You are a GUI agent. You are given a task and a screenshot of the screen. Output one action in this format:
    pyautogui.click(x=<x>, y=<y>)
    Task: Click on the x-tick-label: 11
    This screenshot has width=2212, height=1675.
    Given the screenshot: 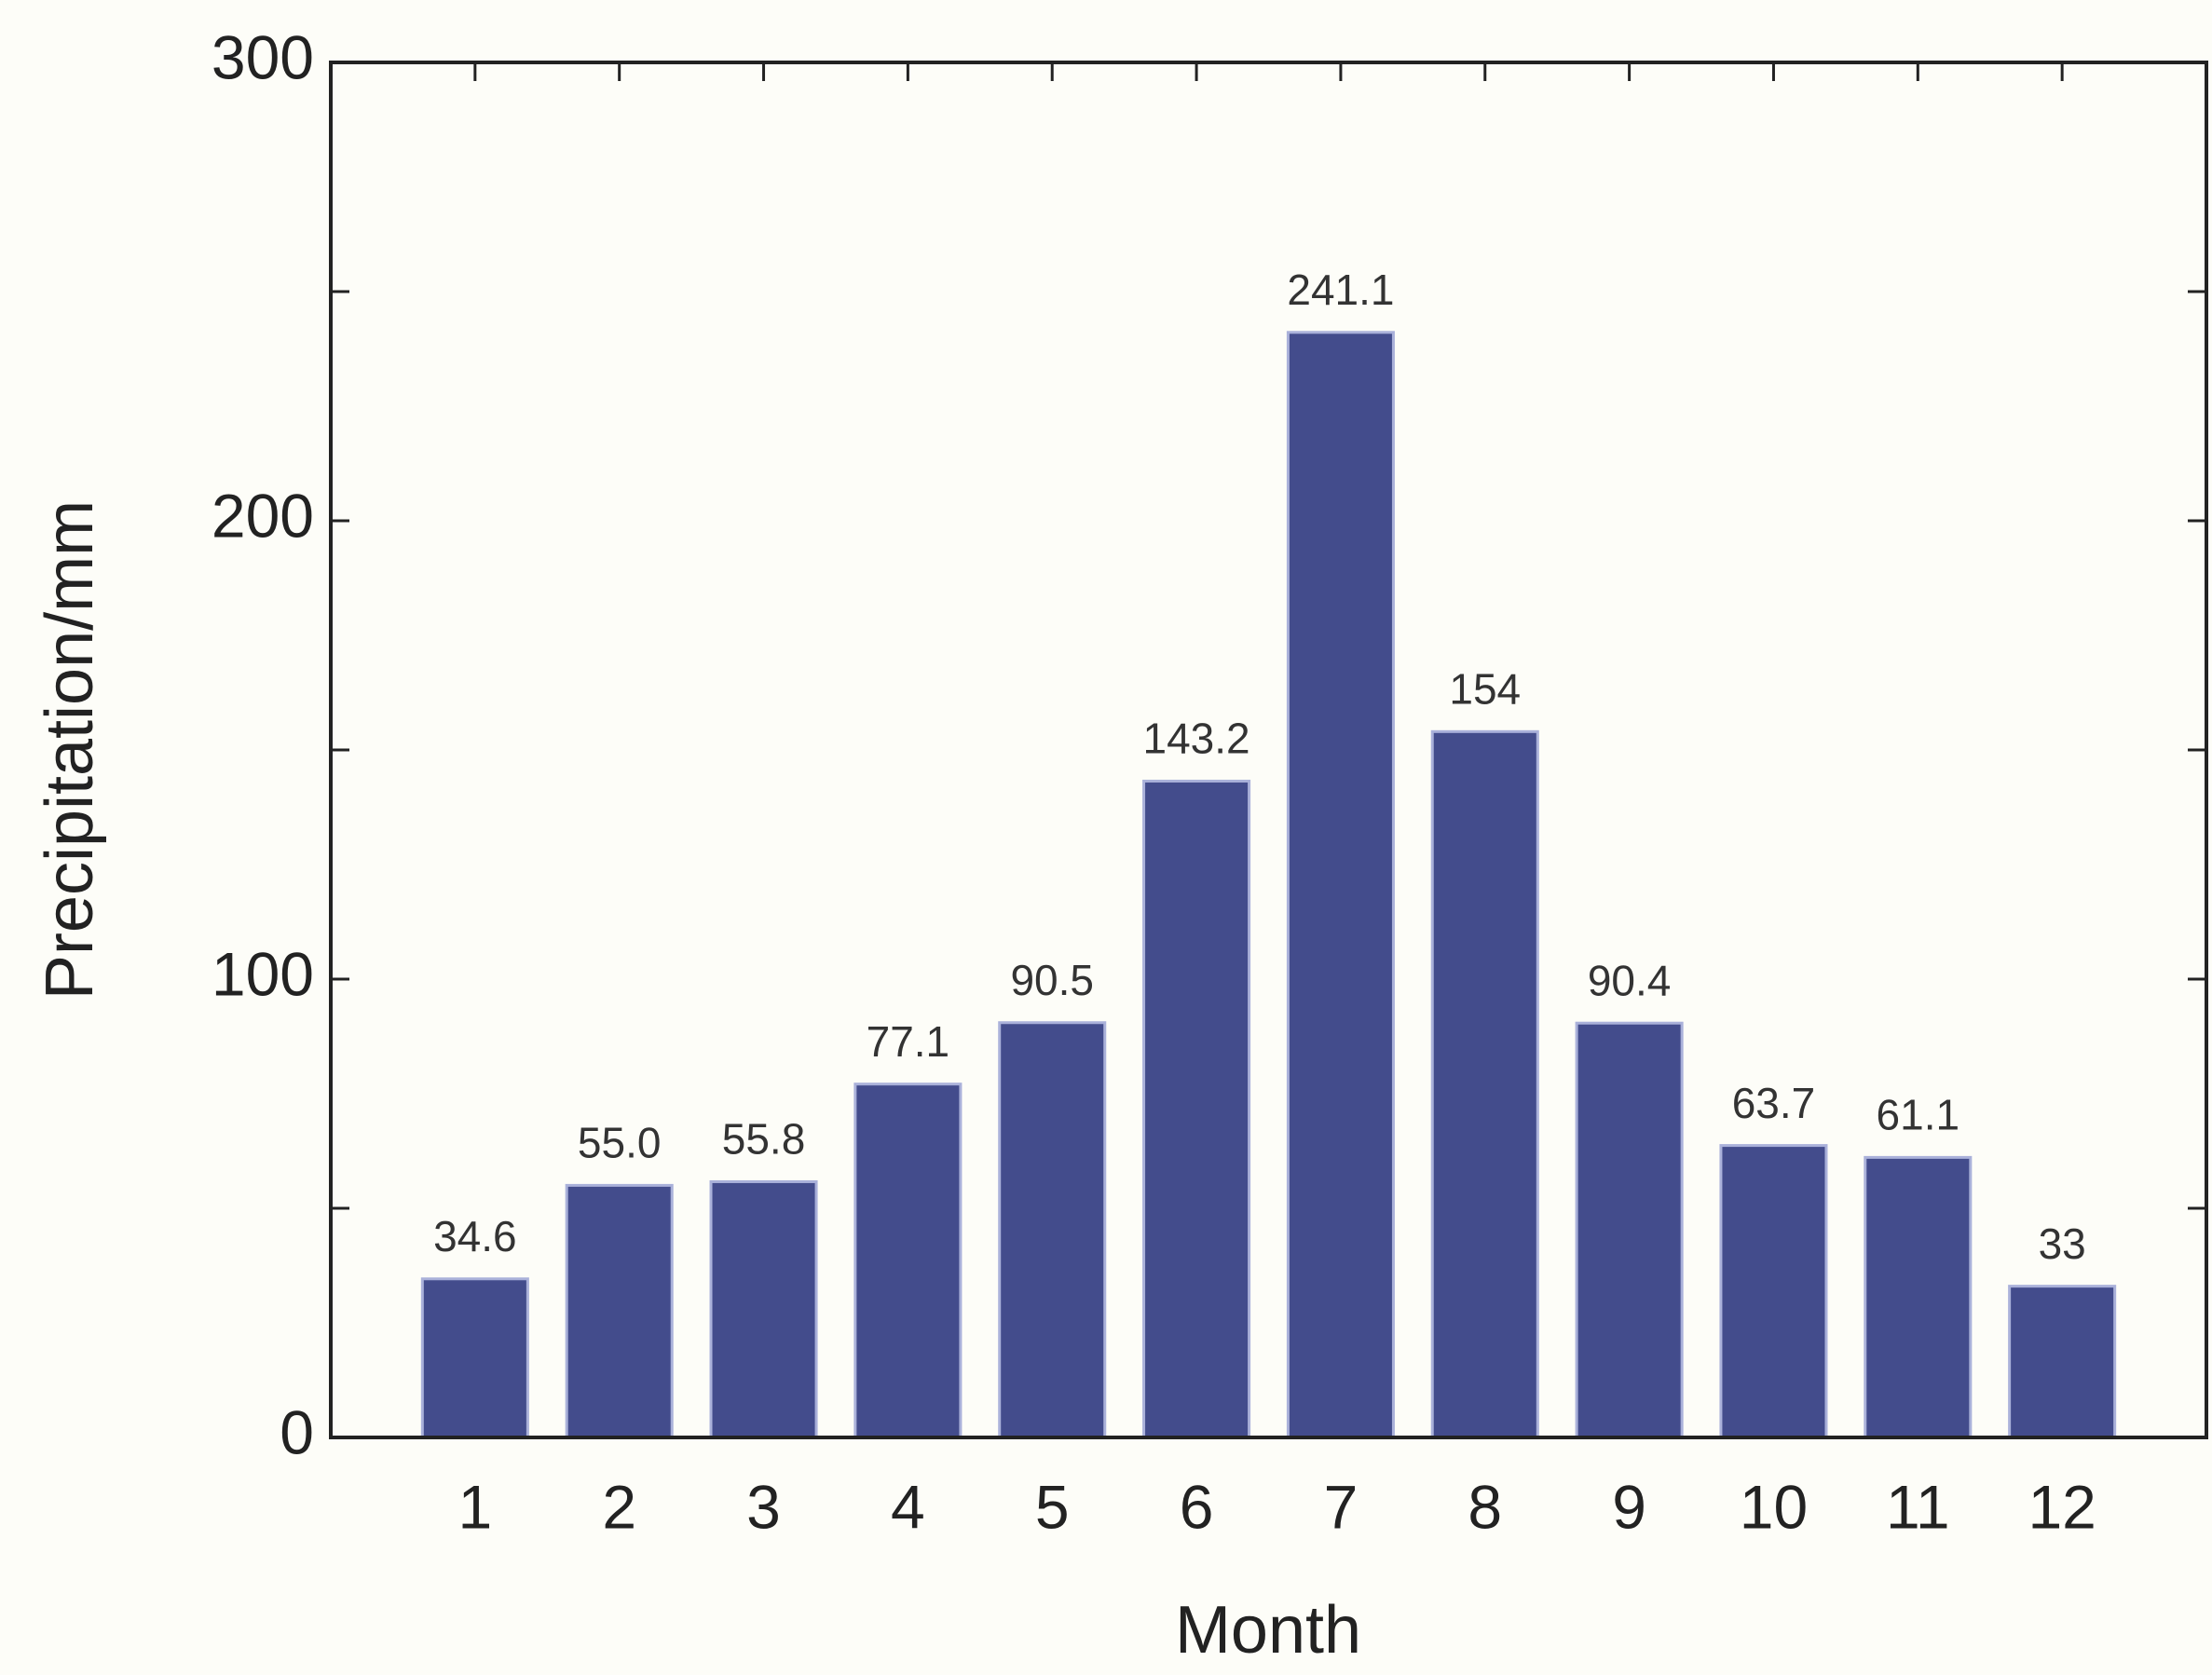 What is the action you would take?
    pyautogui.click(x=1918, y=1506)
    